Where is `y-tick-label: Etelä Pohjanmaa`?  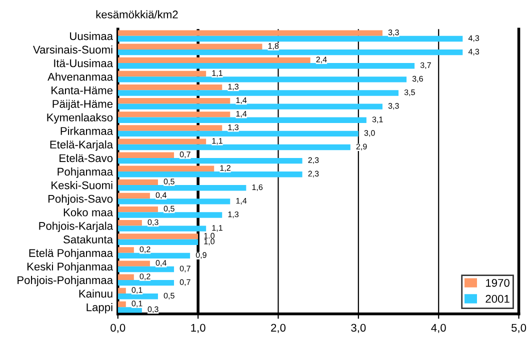 y-tick-label: Etelä Pohjanmaa is located at coordinates (71, 254).